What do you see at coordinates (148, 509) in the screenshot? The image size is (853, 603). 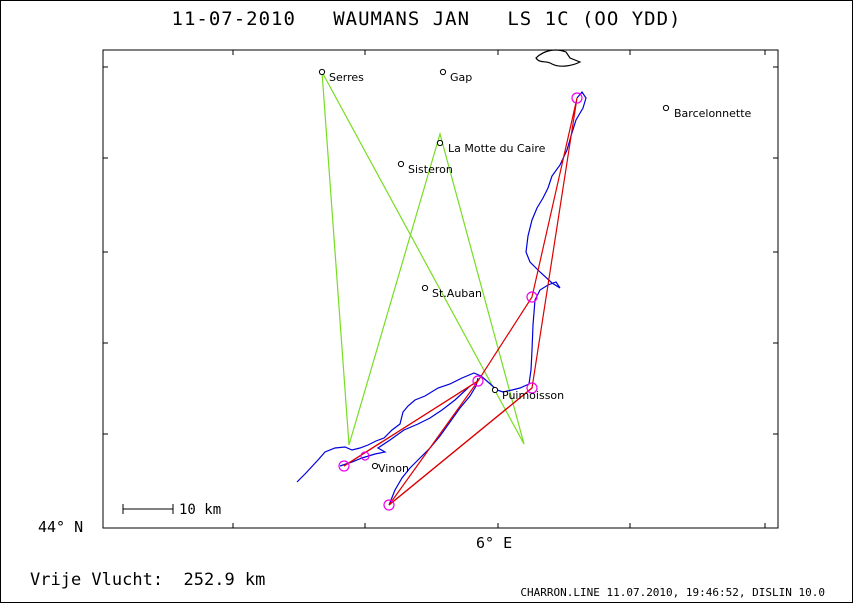 I see `scale-bar` at bounding box center [148, 509].